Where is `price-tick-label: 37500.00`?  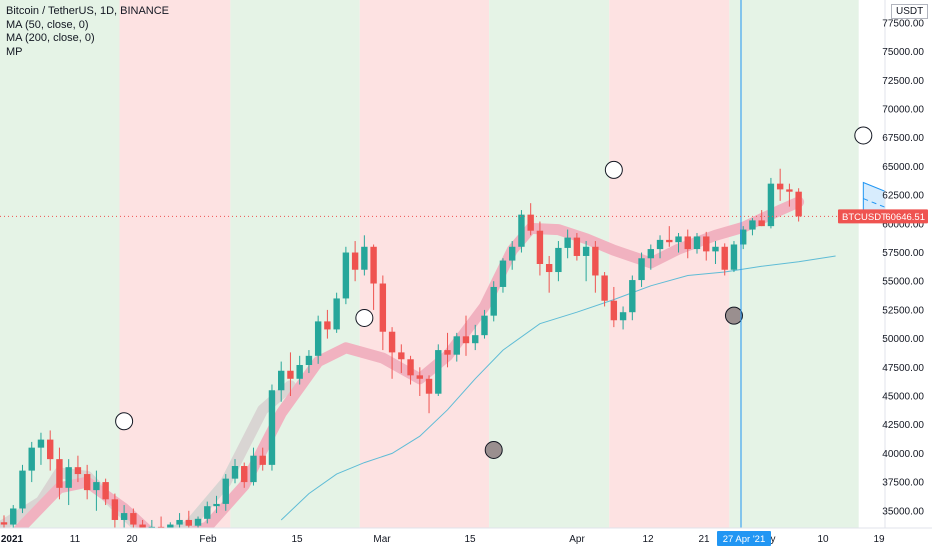 price-tick-label: 37500.00 is located at coordinates (903, 483).